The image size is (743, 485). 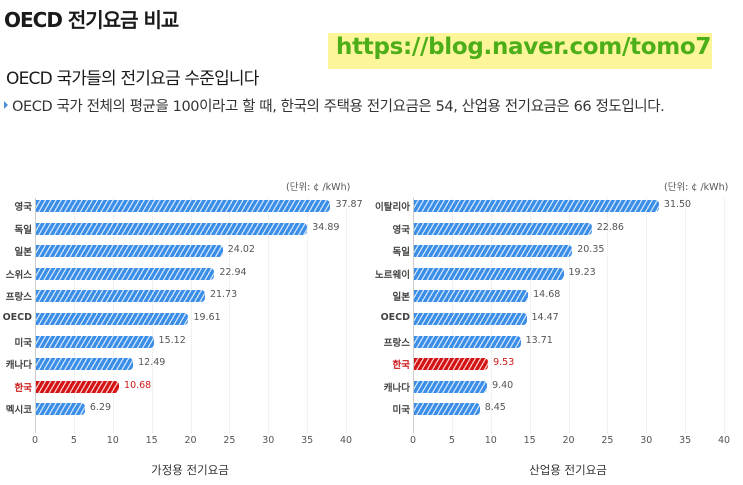 What do you see at coordinates (554, 387) in the screenshot?
I see `bar-row: 캐나다 9.40` at bounding box center [554, 387].